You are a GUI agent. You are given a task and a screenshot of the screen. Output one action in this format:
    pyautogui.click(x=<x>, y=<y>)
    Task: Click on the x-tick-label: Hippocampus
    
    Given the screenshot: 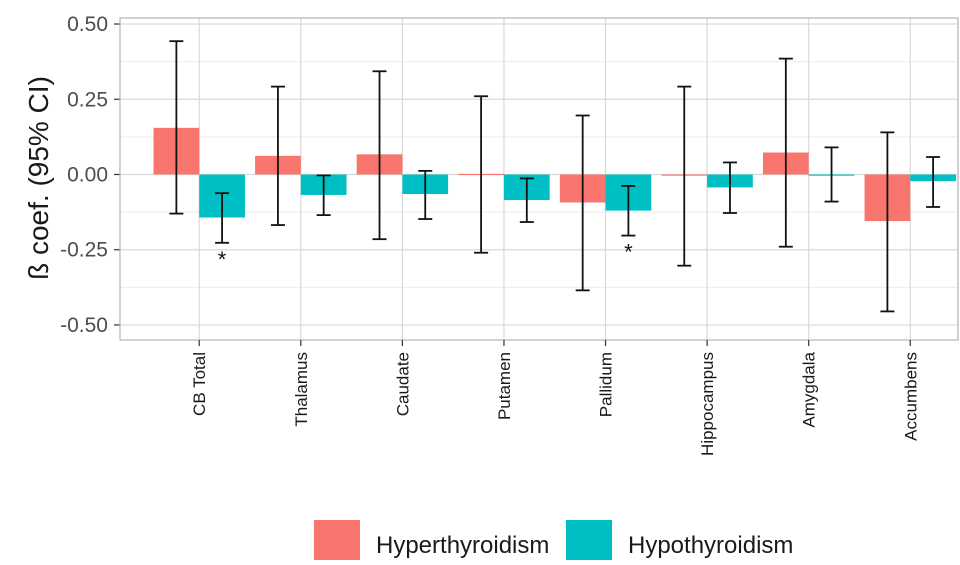 What is the action you would take?
    pyautogui.click(x=707, y=404)
    